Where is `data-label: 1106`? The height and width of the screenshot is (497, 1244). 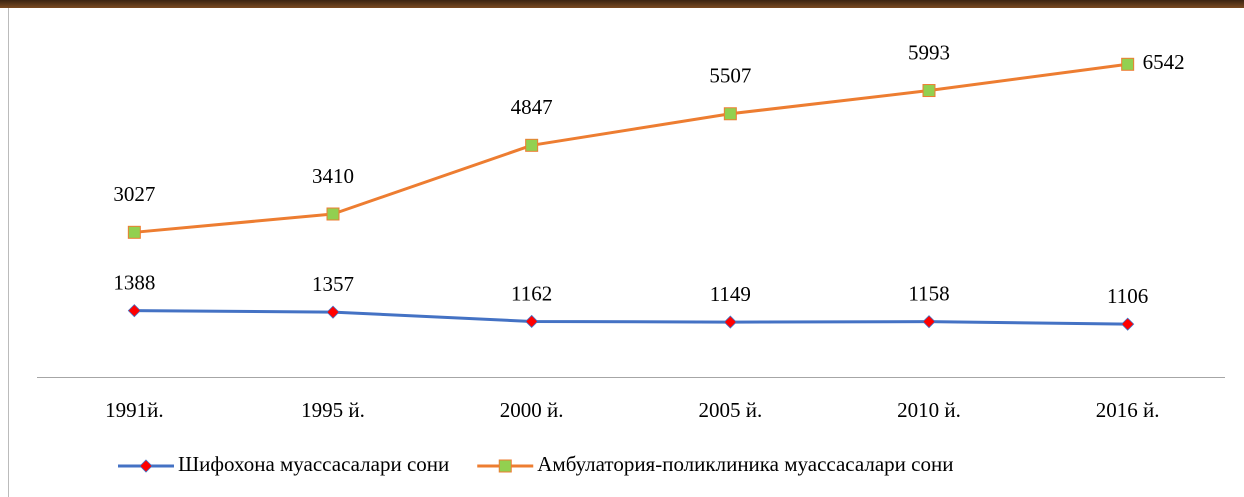
data-label: 1106 is located at coordinates (1127, 296).